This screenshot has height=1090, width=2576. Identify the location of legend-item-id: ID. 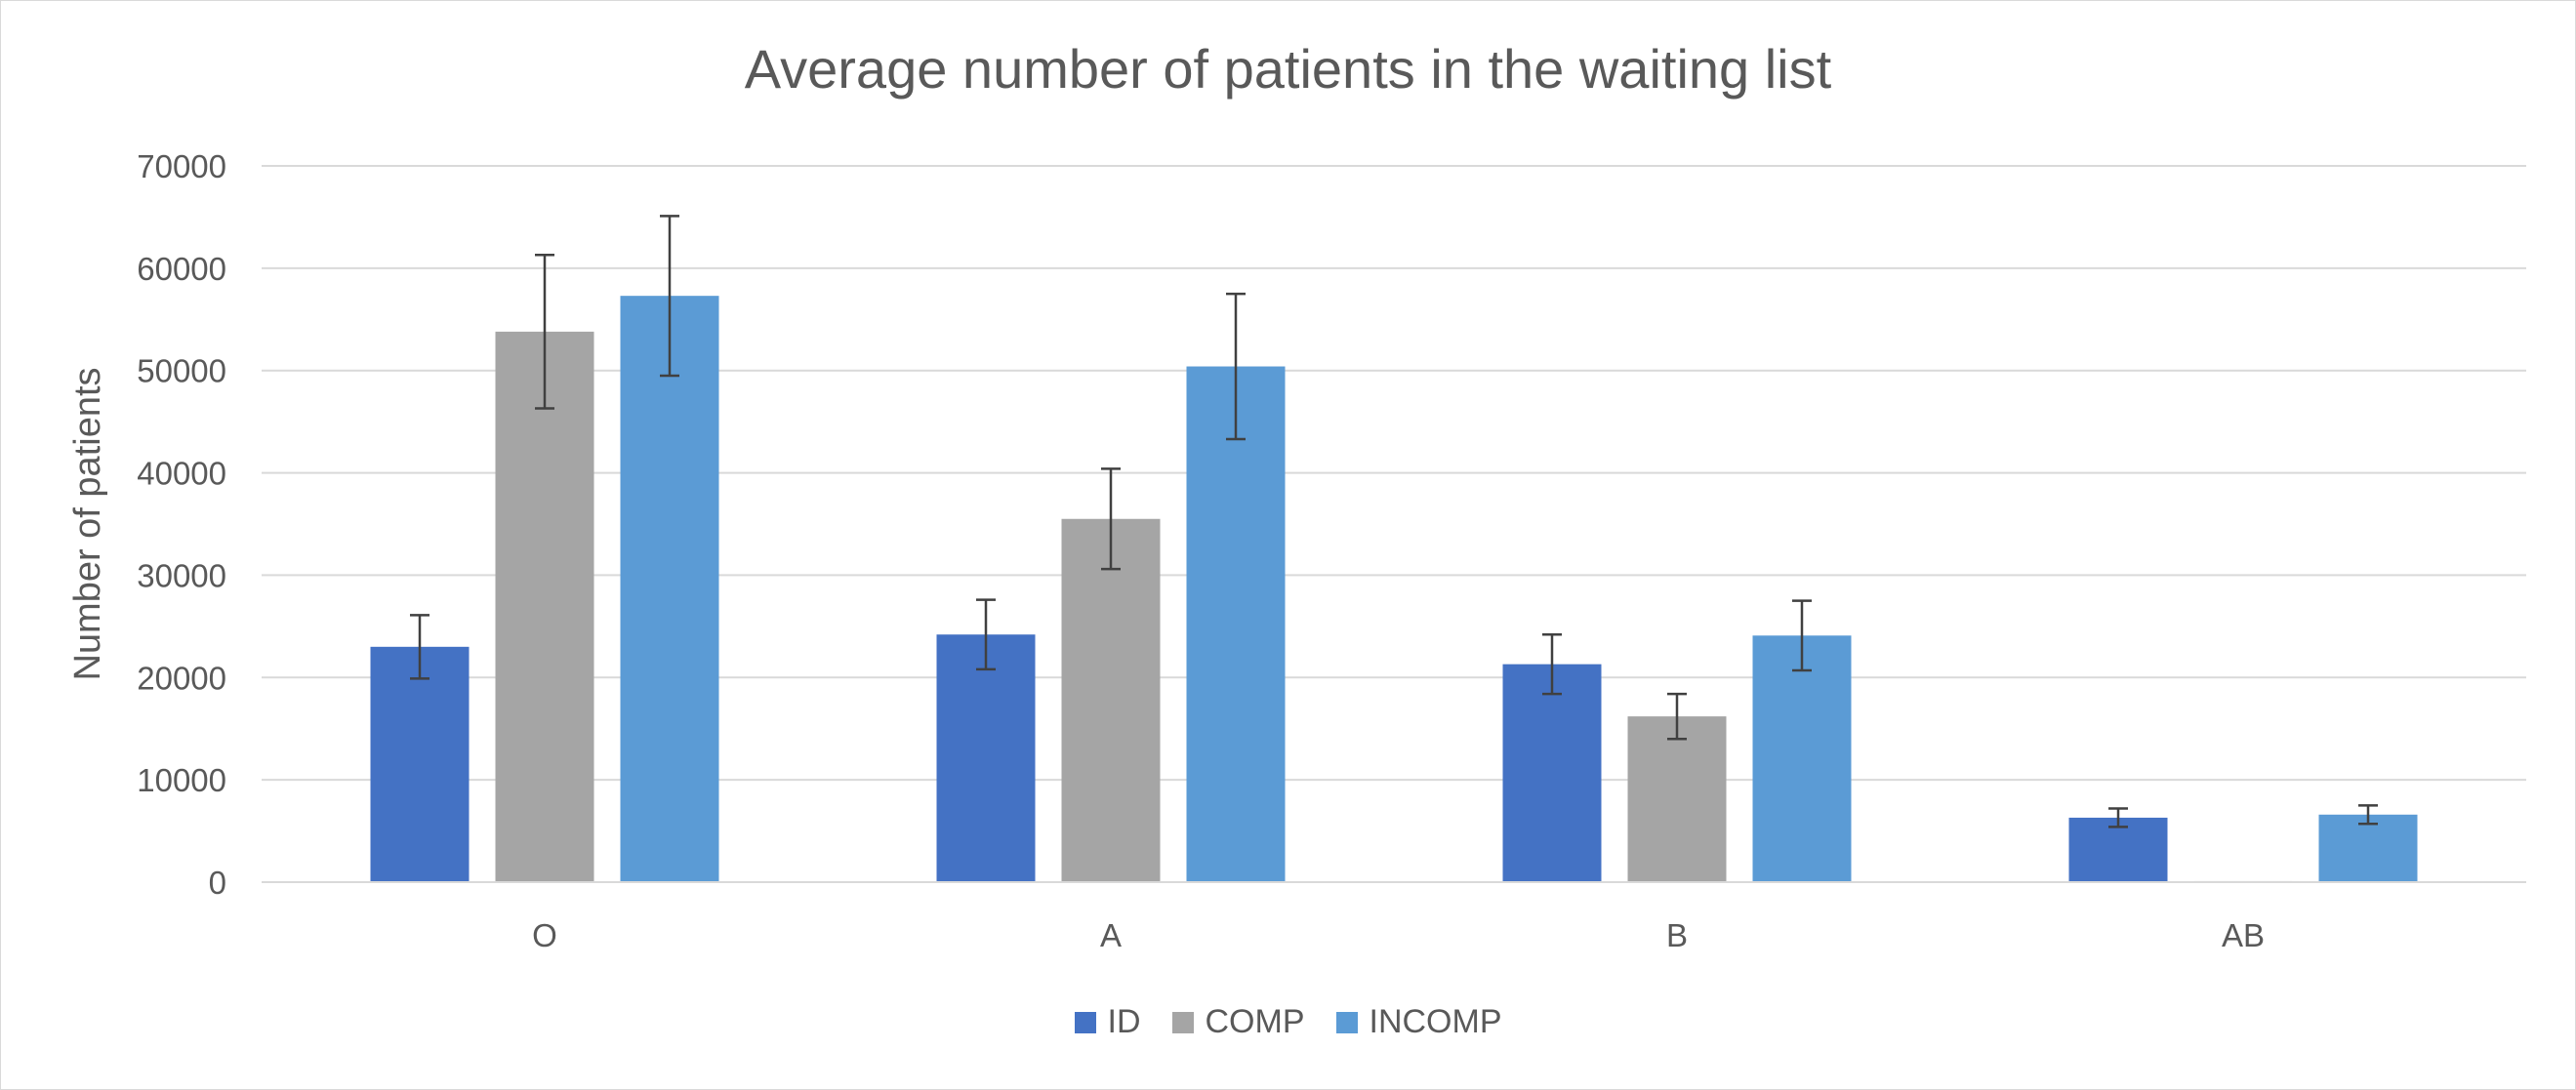
(1107, 1022).